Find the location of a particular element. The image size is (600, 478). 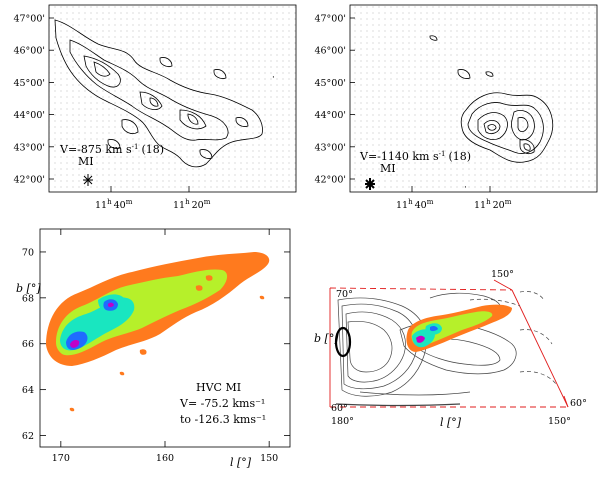

corner-label-bottom-right: 150° is located at coordinates (559, 421).